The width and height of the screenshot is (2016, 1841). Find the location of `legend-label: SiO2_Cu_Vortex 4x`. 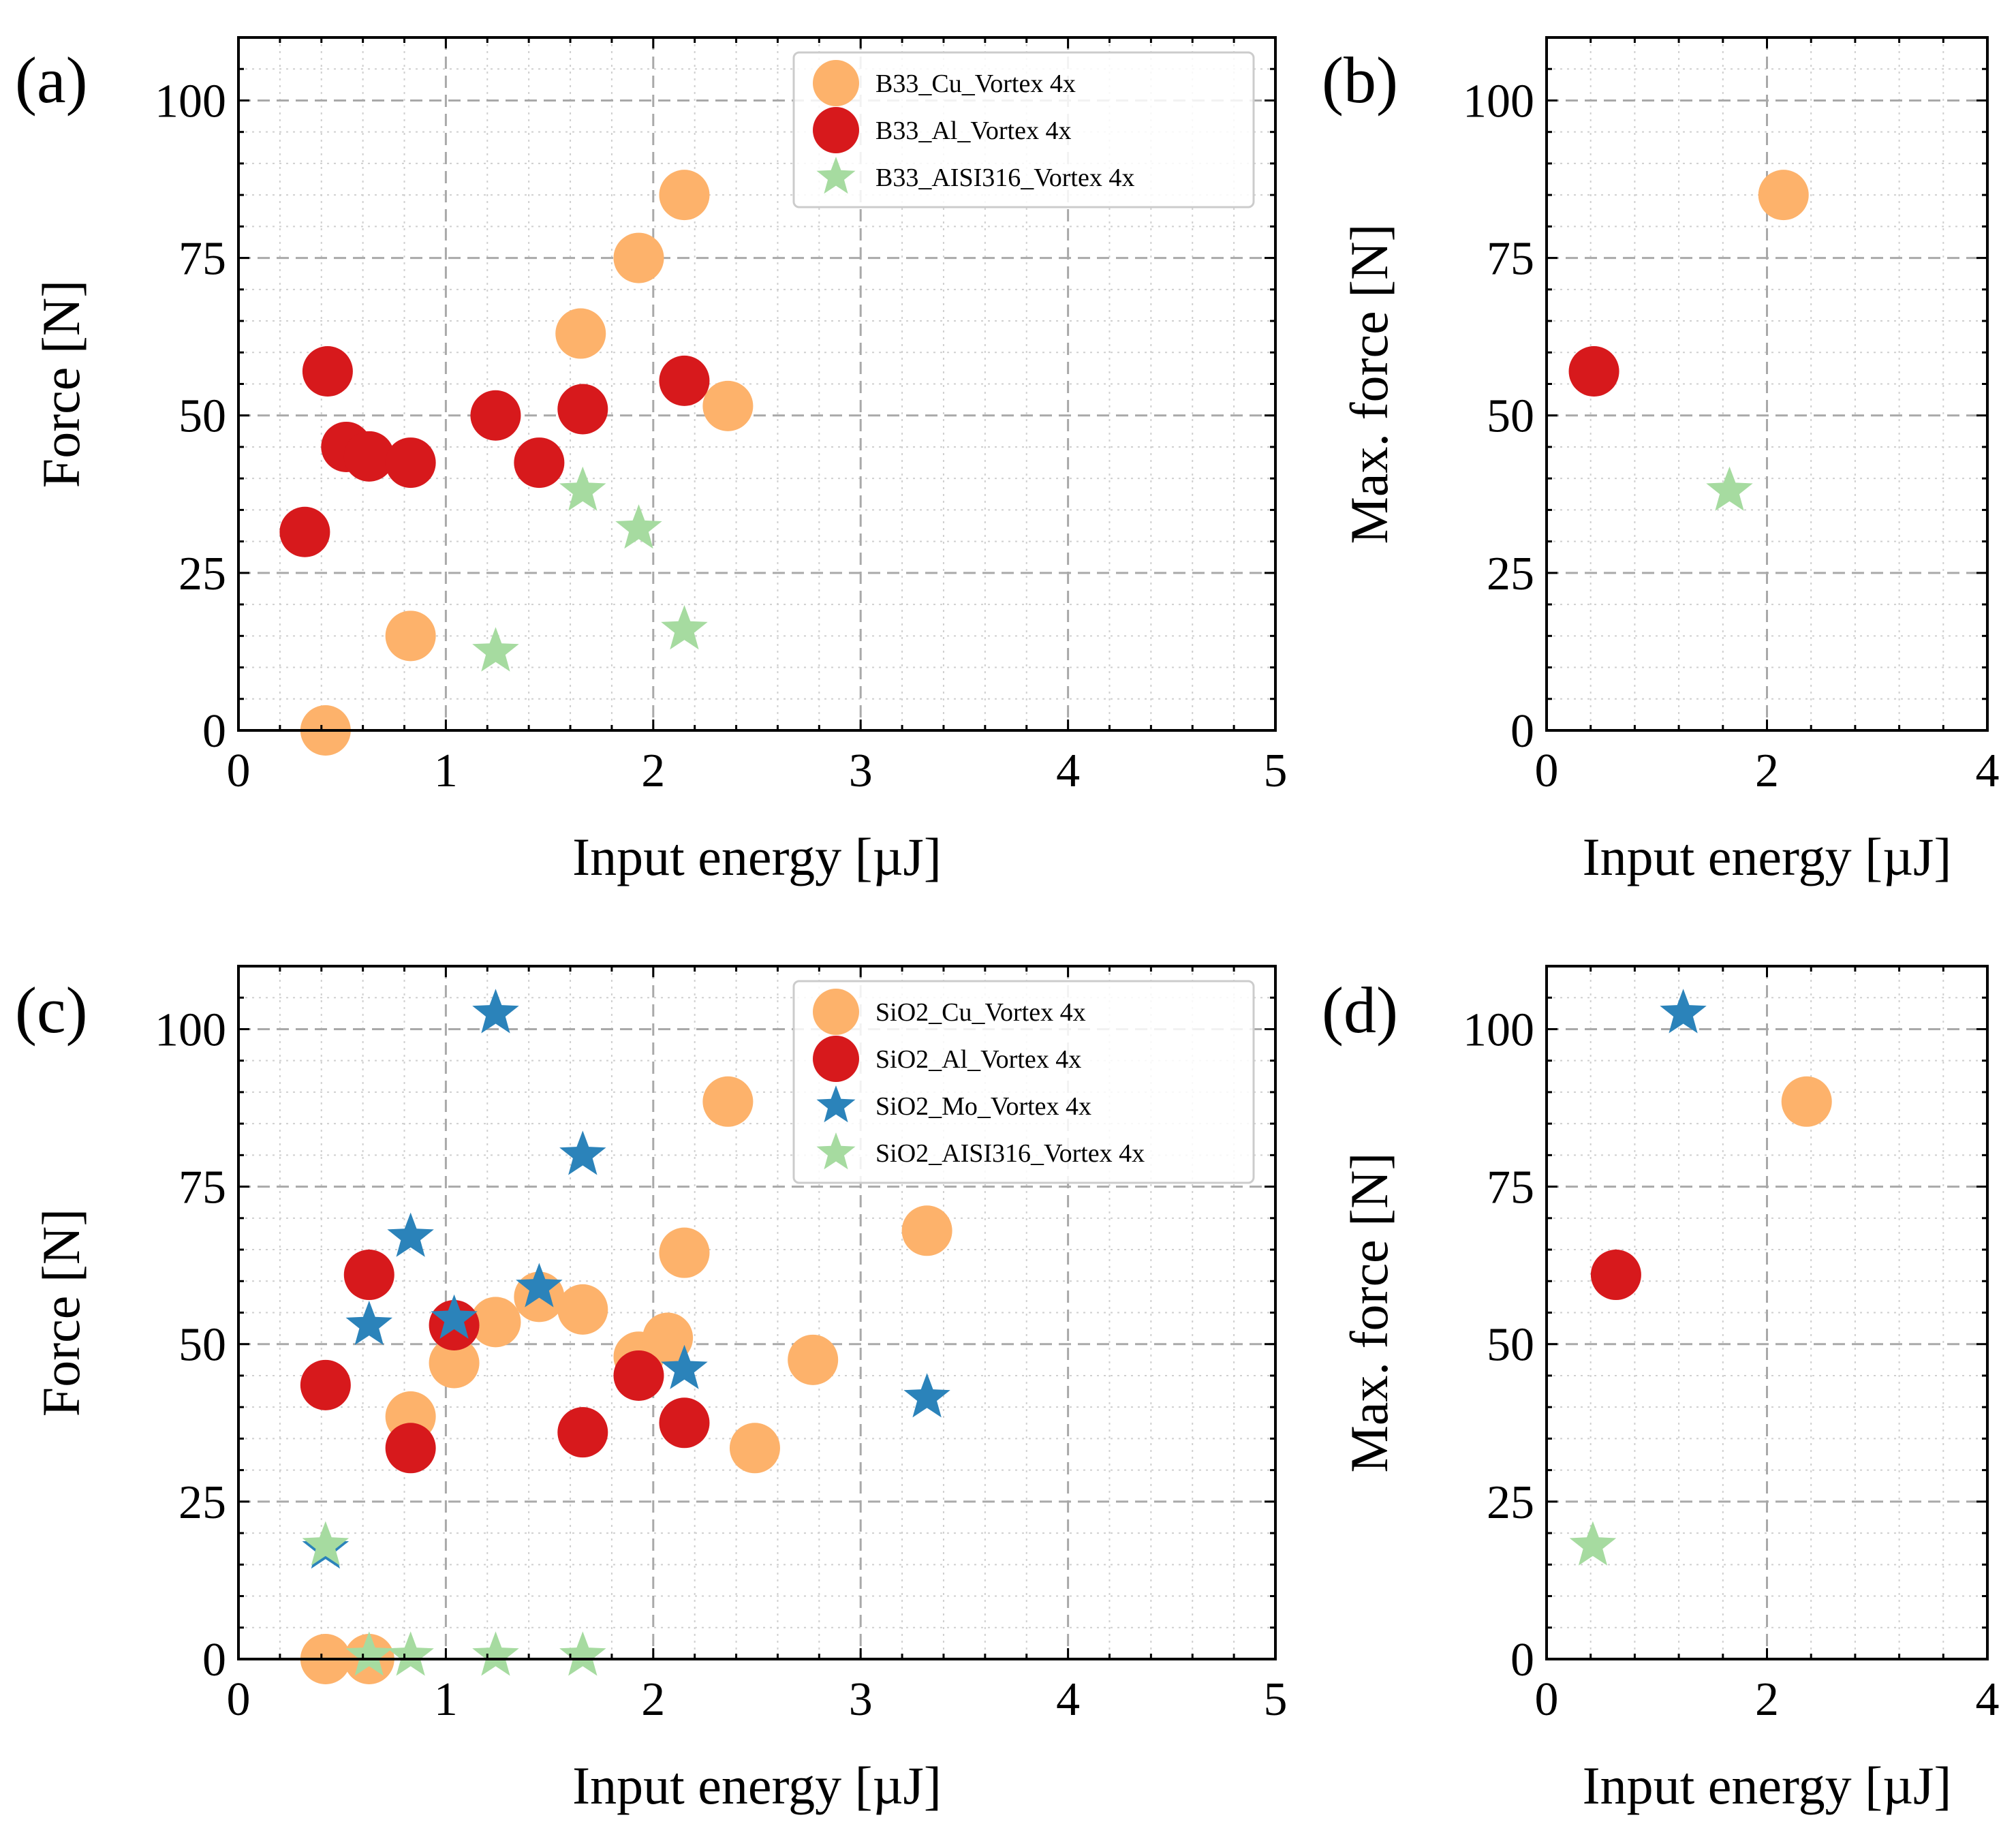

legend-label: SiO2_Cu_Vortex 4x is located at coordinates (980, 1012).